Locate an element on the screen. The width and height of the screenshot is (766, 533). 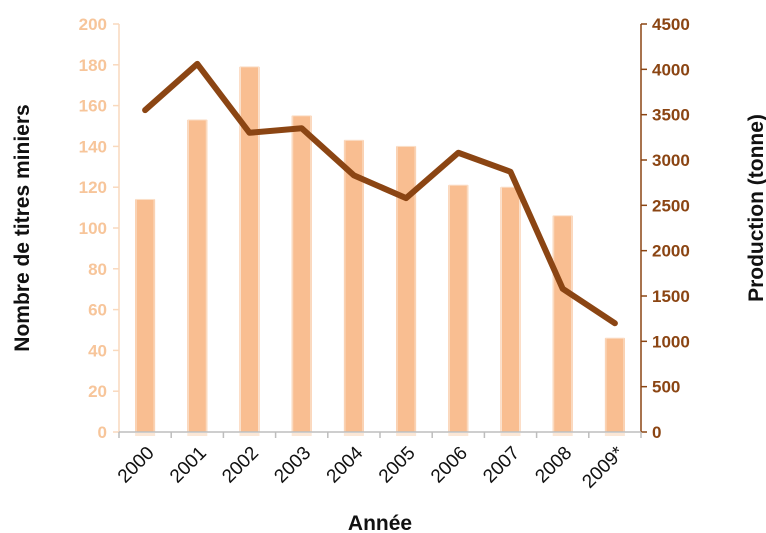
left-tick-label: 180 is located at coordinates (93, 65).